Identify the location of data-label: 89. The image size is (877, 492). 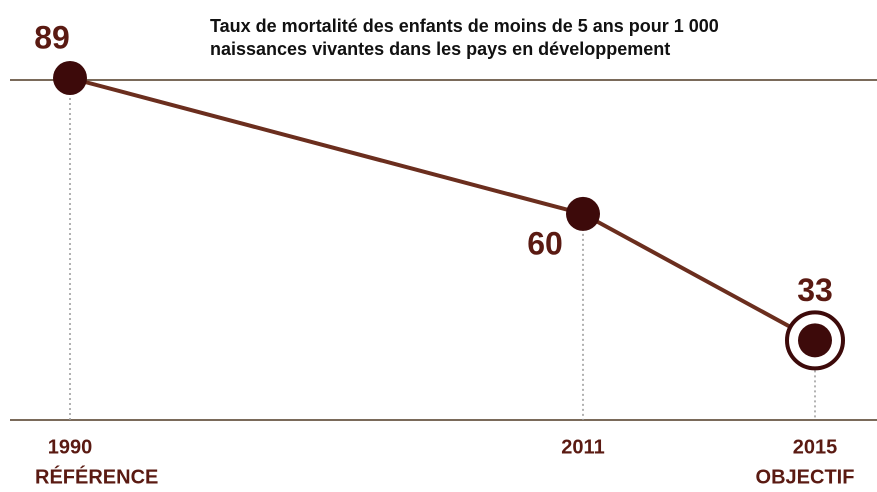
(52, 37).